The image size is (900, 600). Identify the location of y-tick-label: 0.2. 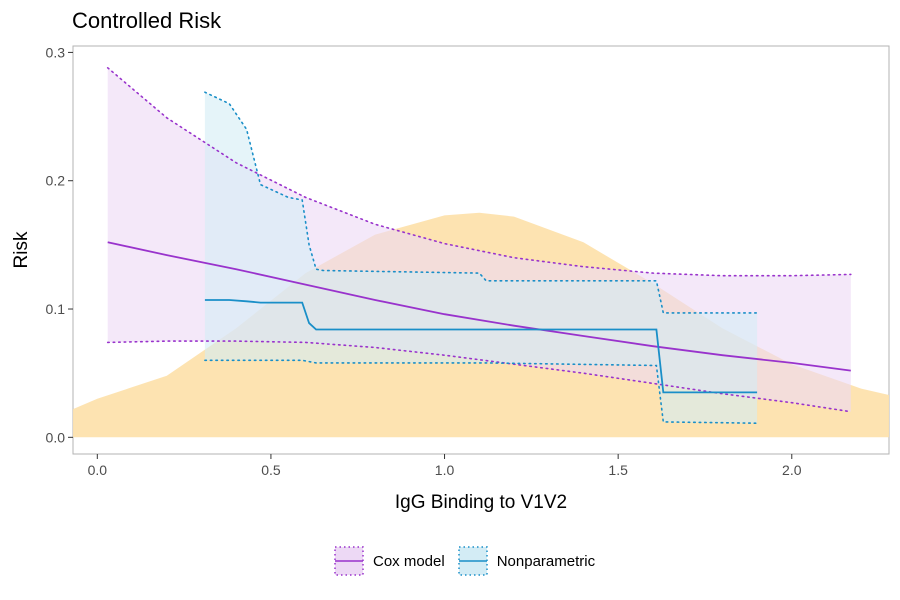
(56, 181).